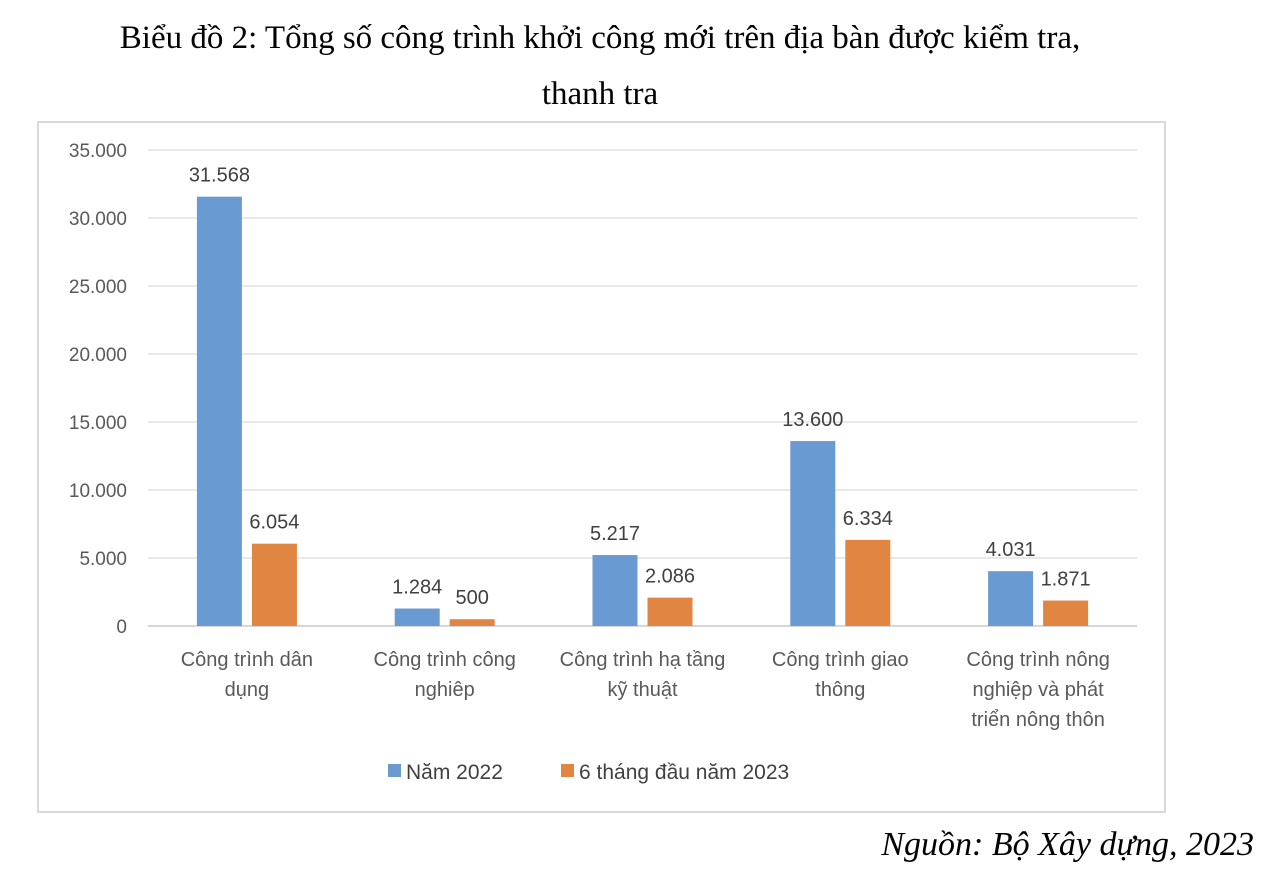 Image resolution: width=1266 pixels, height=884 pixels. Describe the element at coordinates (840, 660) in the screenshot. I see `x-tick-label: Công trình giao` at that location.